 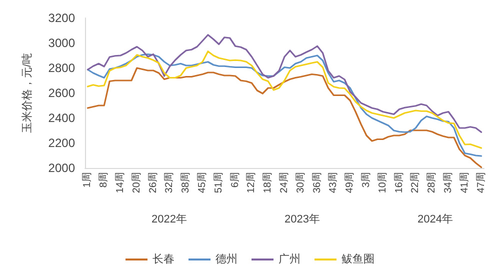 I want to click on x-tick-label: 47周, so click(x=481, y=183).